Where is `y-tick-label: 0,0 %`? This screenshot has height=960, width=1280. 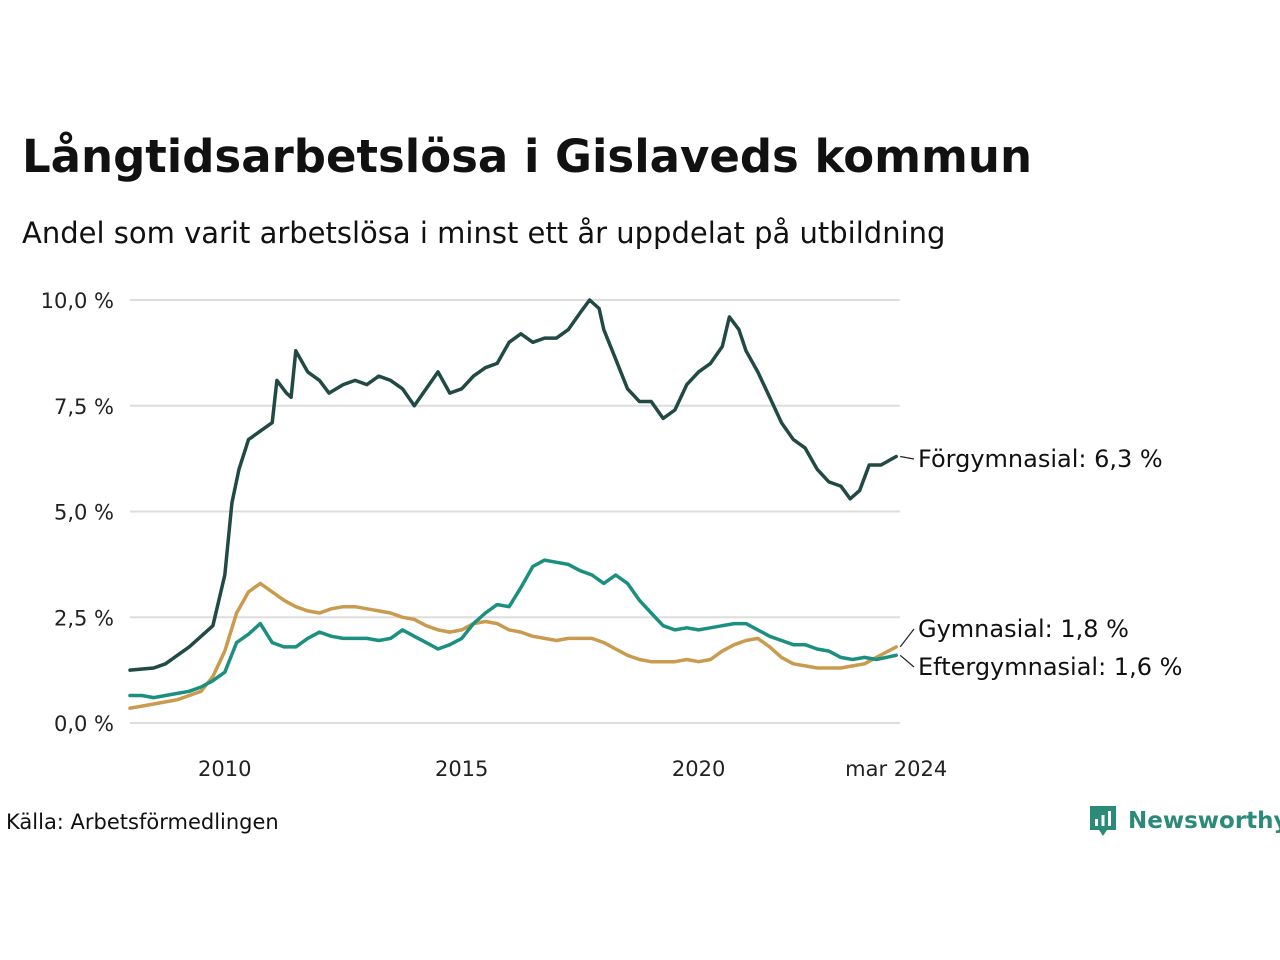
y-tick-label: 0,0 % is located at coordinates (84, 724).